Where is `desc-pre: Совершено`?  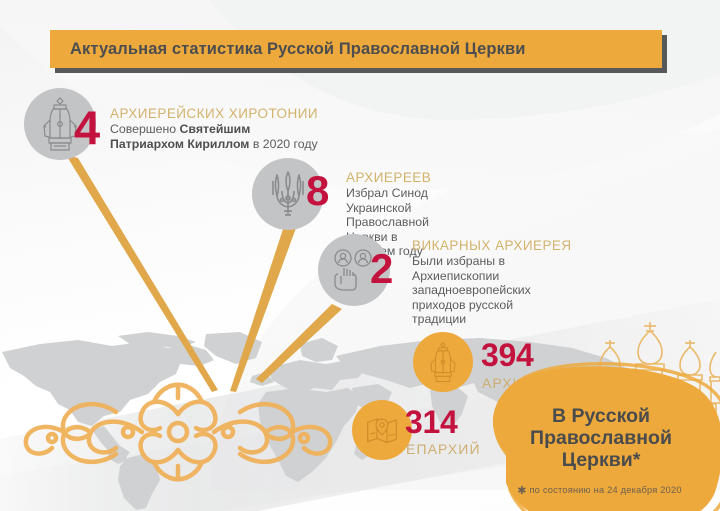
desc-pre: Совершено is located at coordinates (145, 129).